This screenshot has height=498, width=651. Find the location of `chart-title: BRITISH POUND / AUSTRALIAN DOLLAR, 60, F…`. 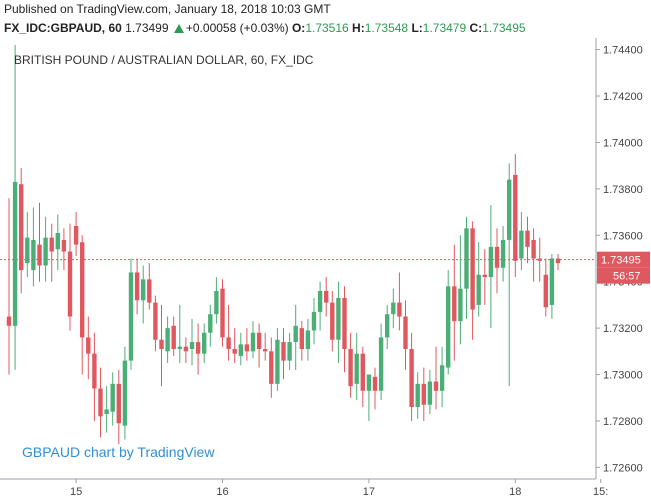

chart-title: BRITISH POUND / AUSTRALIAN DOLLAR, 60, F… is located at coordinates (164, 60).